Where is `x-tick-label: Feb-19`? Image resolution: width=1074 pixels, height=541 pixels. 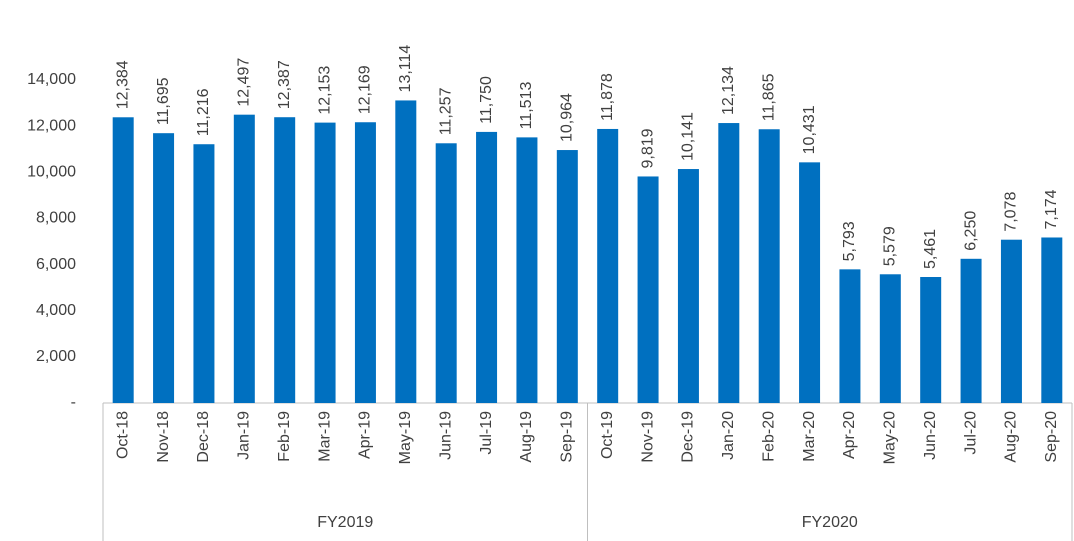
x-tick-label: Feb-19 is located at coordinates (284, 436).